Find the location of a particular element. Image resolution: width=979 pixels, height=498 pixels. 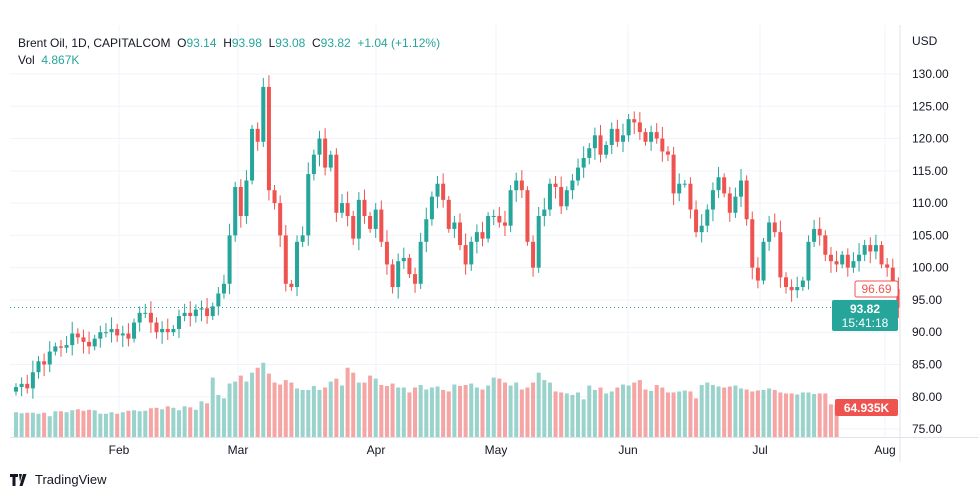

tradingview-logo: TradingView is located at coordinates (58, 479).